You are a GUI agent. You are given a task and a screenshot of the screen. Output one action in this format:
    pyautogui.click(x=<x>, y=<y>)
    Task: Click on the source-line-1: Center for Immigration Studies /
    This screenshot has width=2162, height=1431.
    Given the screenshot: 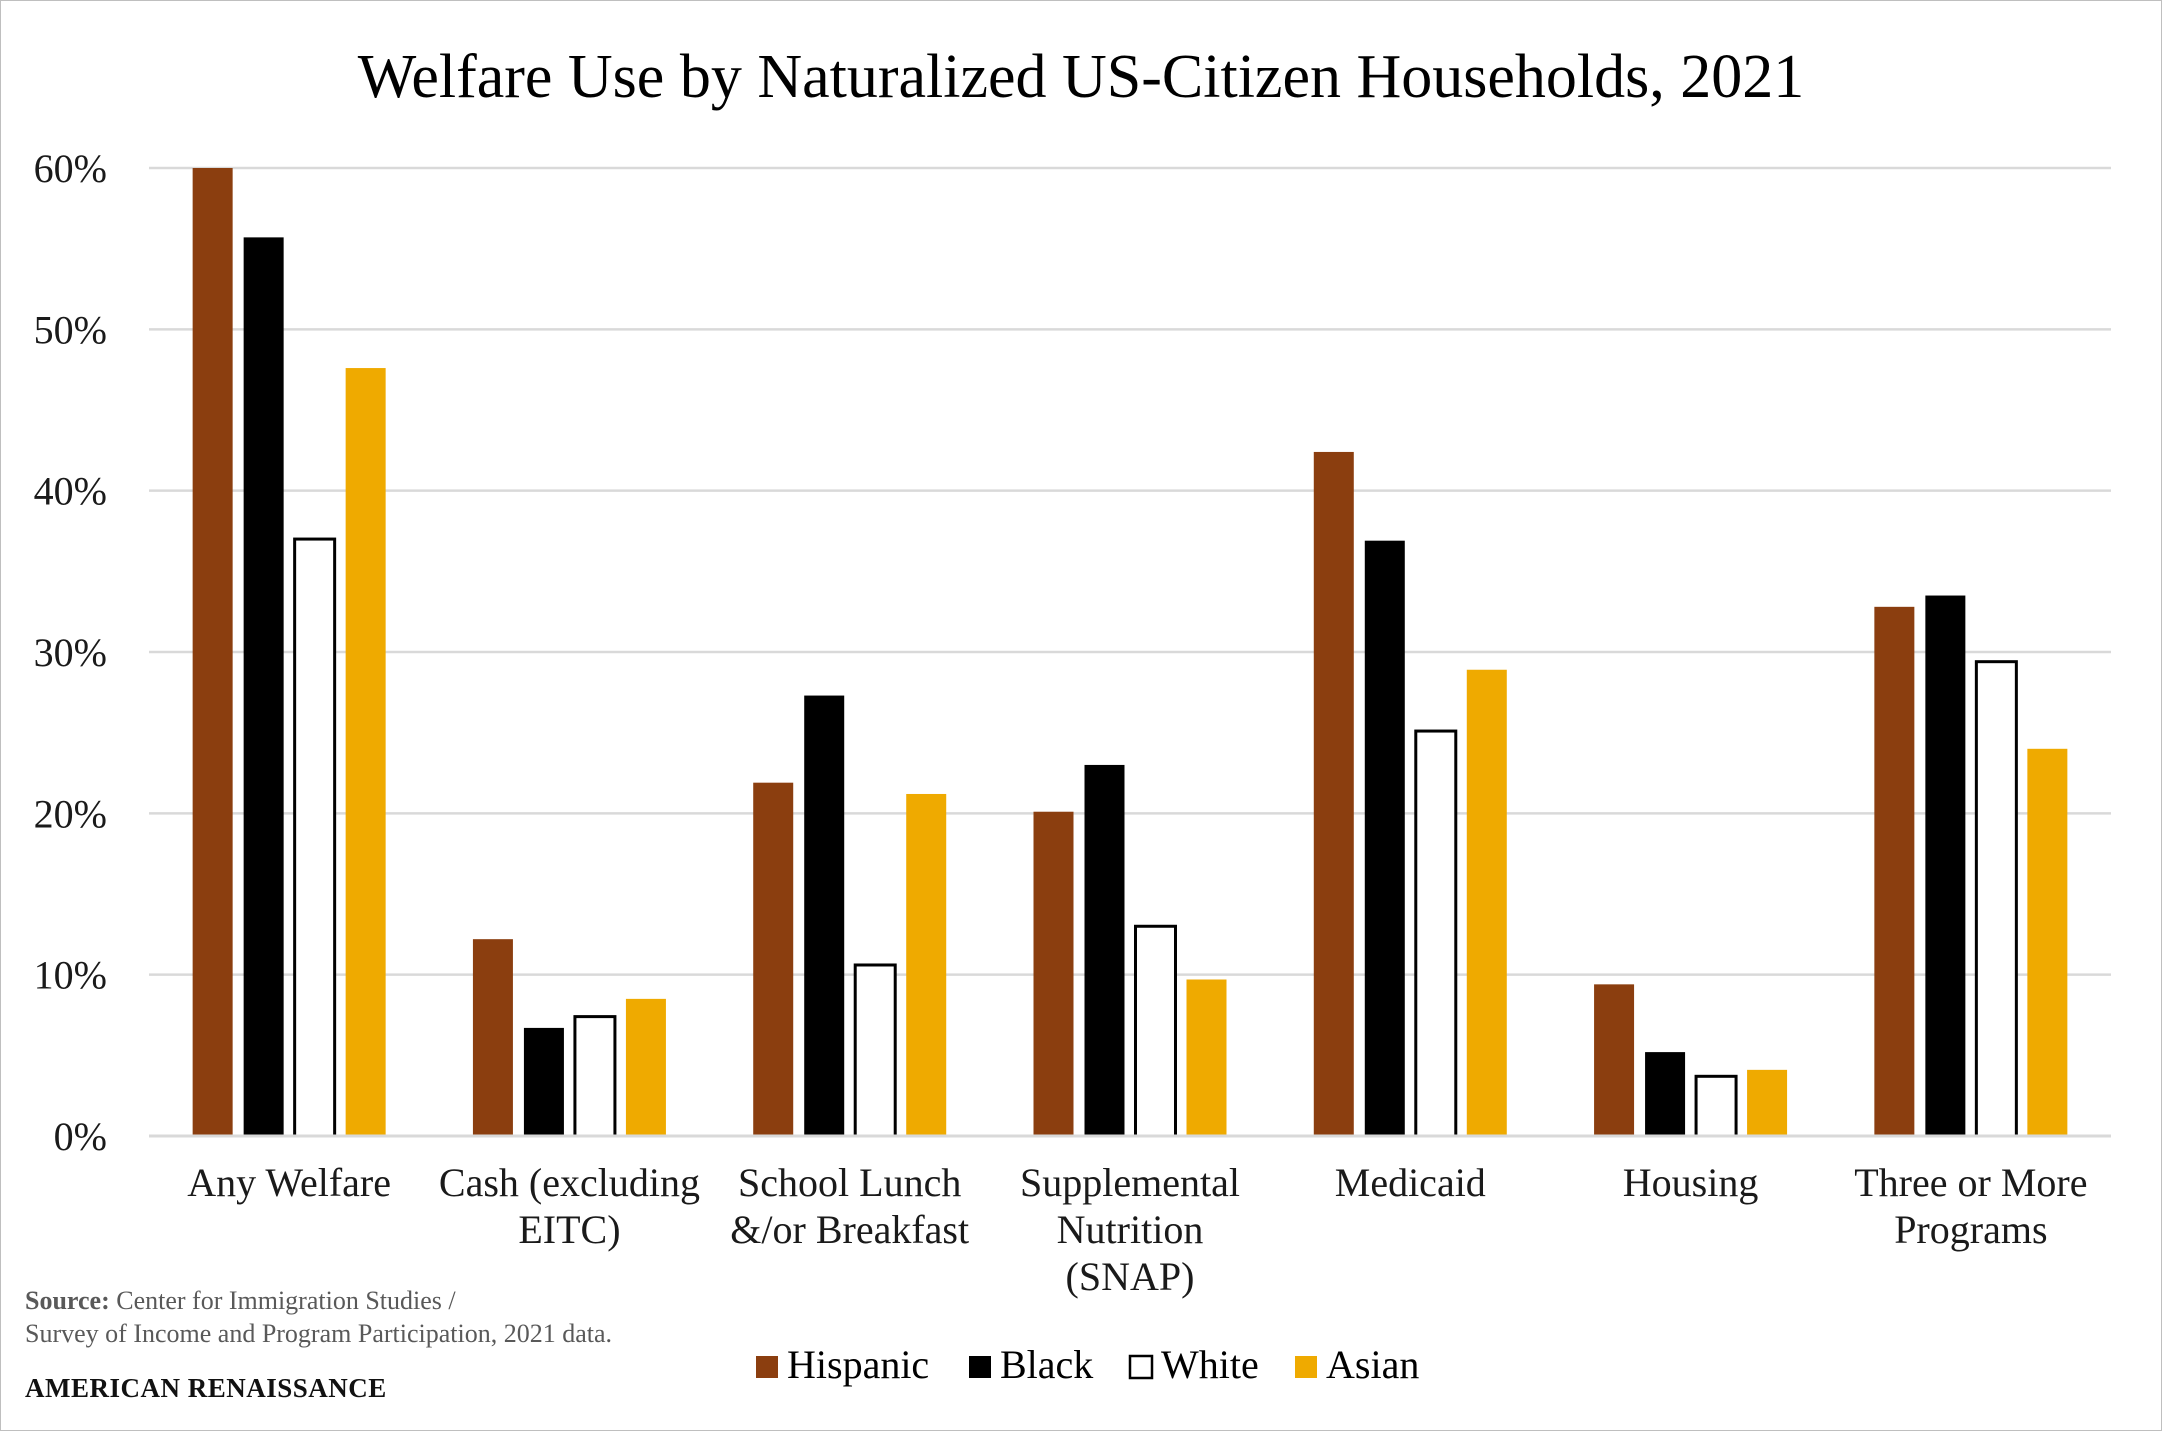 What is the action you would take?
    pyautogui.click(x=286, y=1300)
    